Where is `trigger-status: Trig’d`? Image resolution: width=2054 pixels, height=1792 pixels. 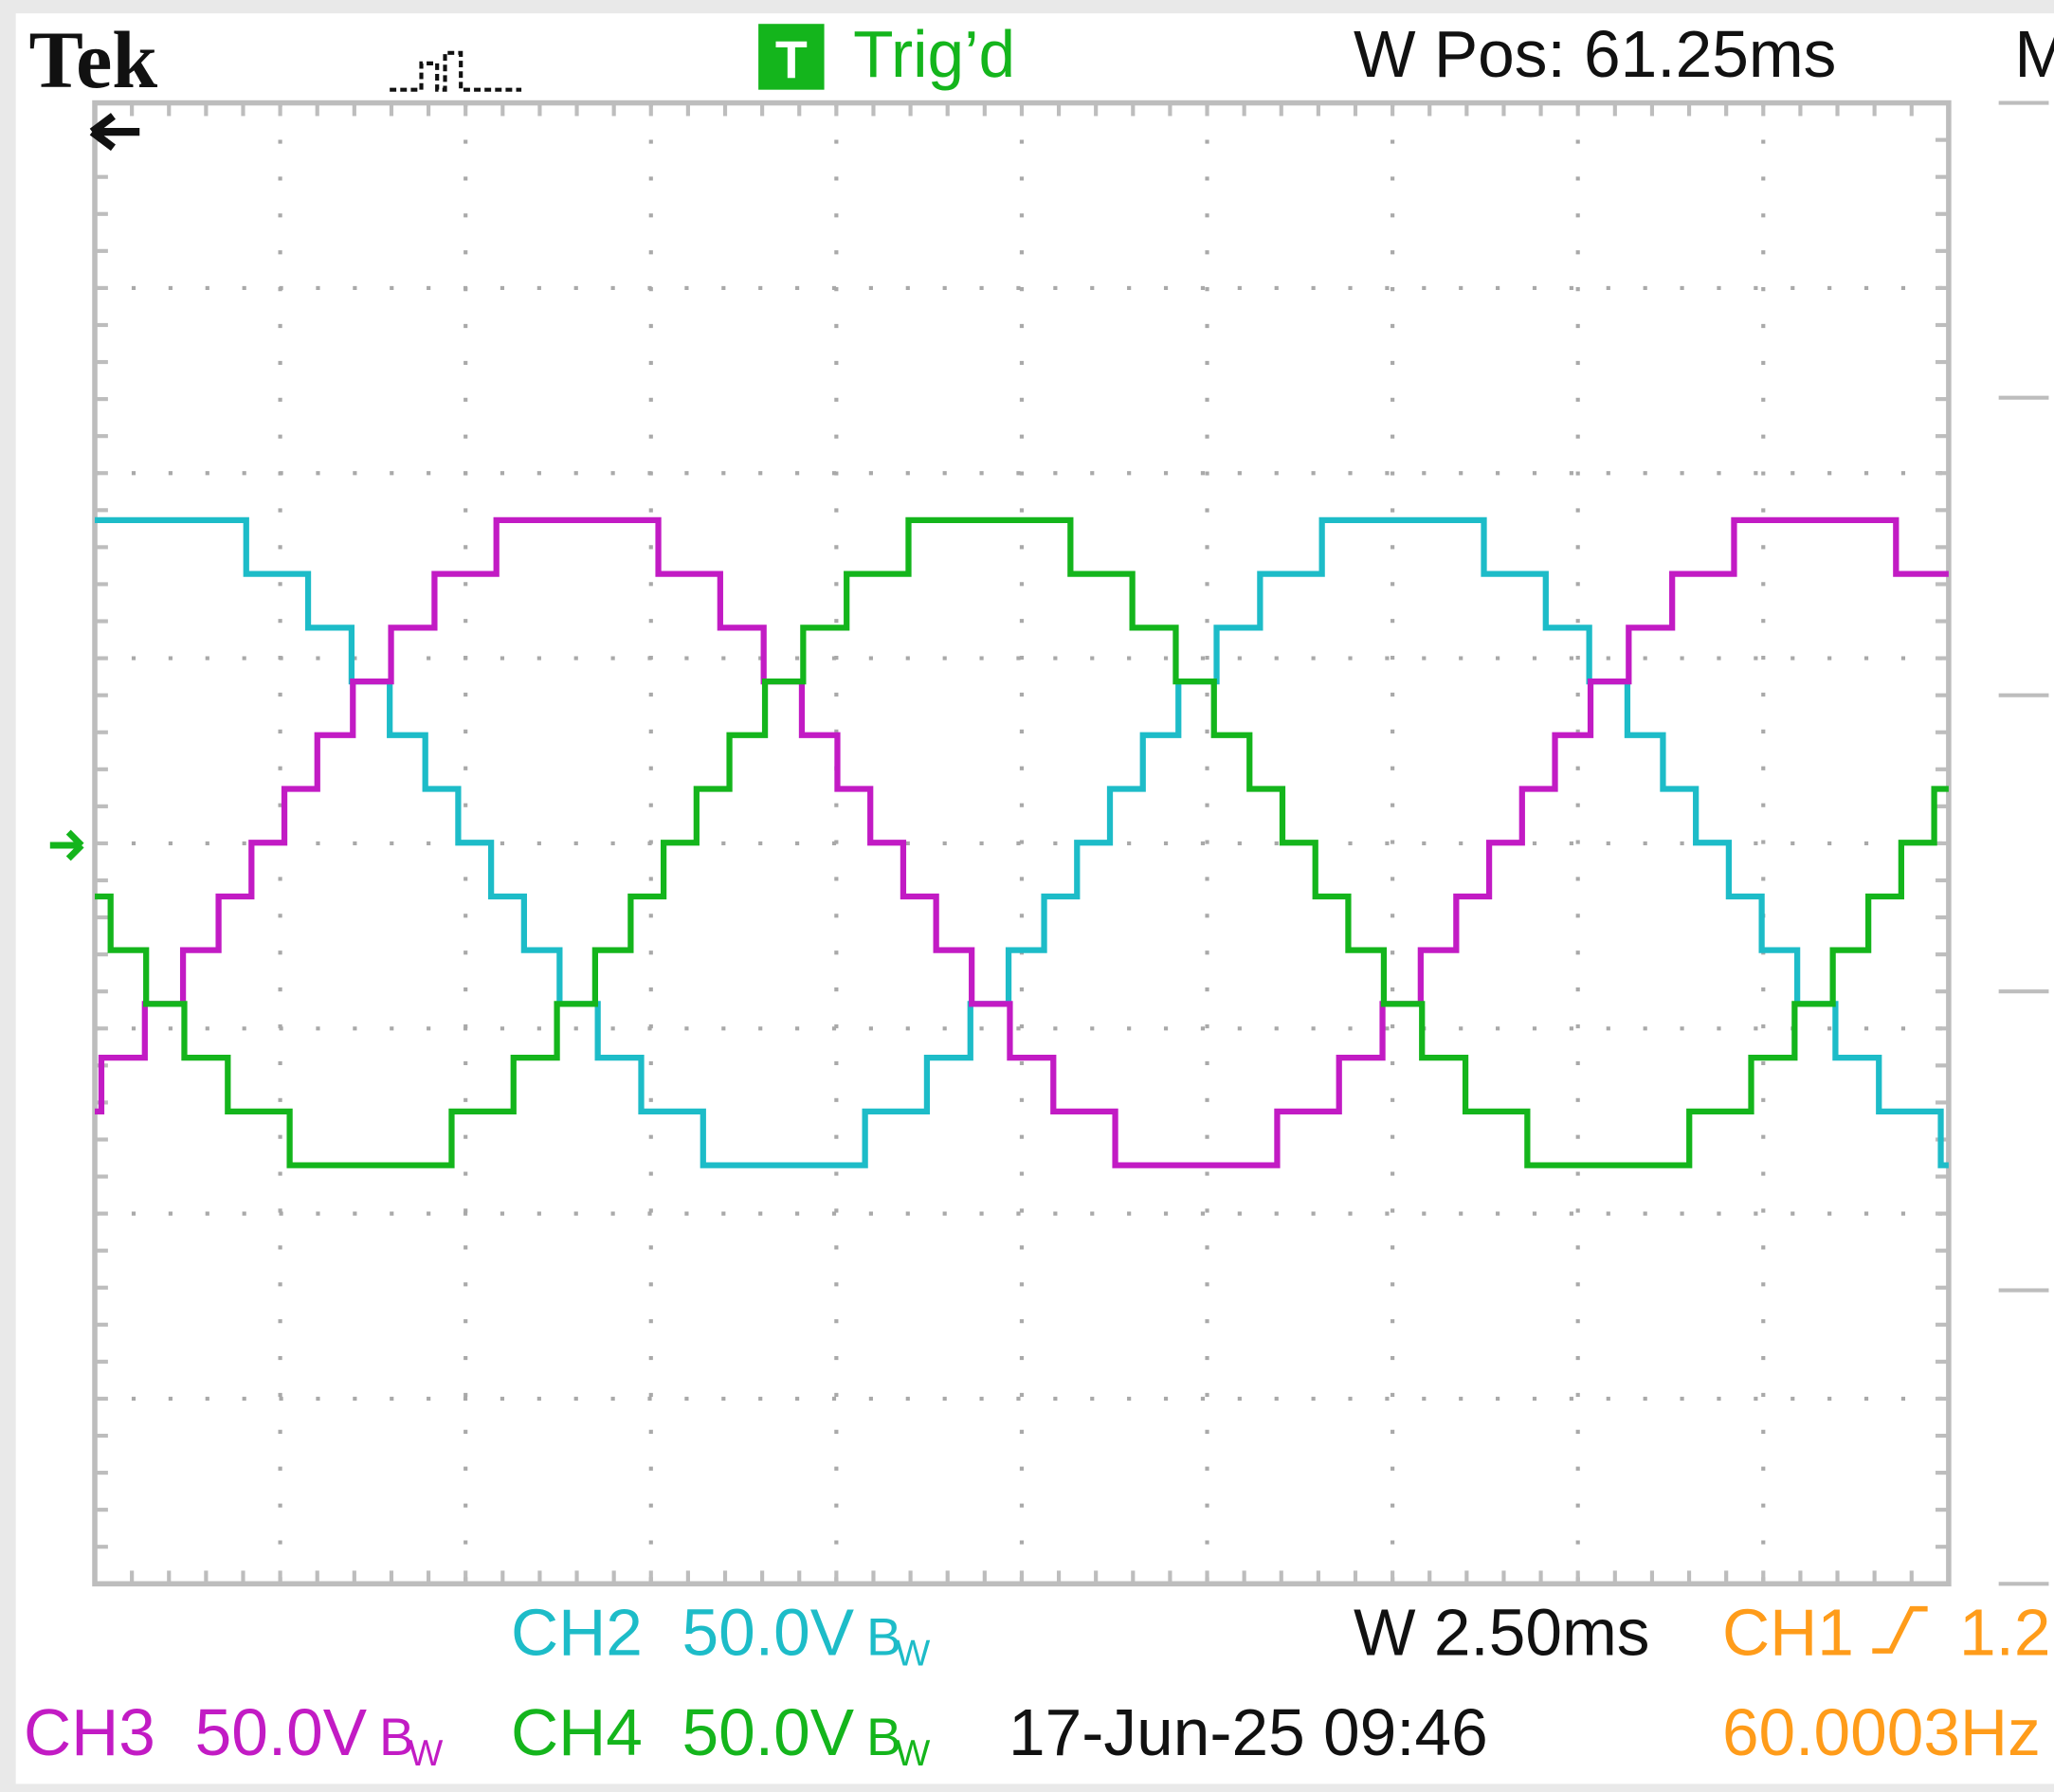 trigger-status: Trig’d is located at coordinates (934, 54).